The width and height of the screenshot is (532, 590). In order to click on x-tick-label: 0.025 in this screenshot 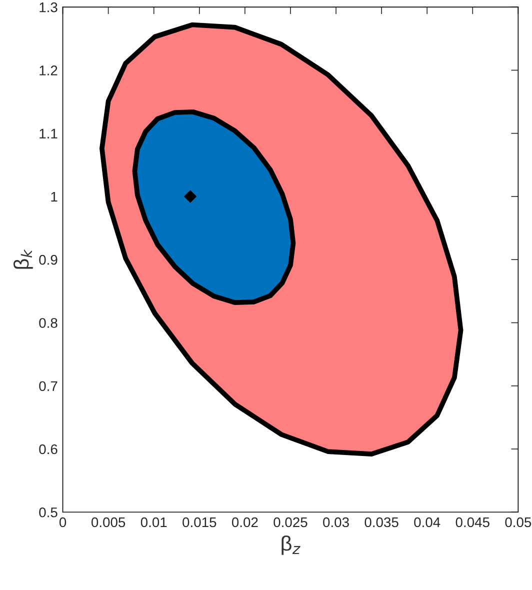, I will do `click(291, 522)`.